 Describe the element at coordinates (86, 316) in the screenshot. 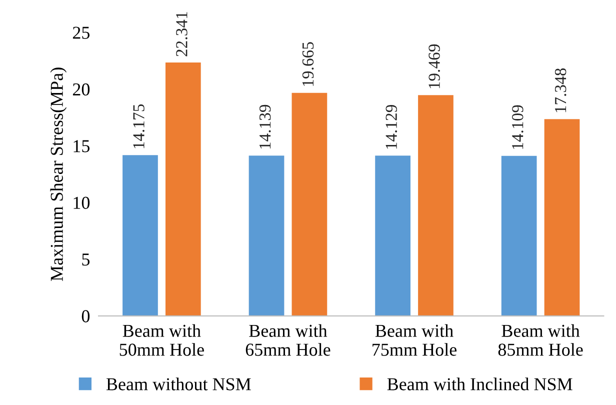

I see `y-tick-label: 0` at that location.